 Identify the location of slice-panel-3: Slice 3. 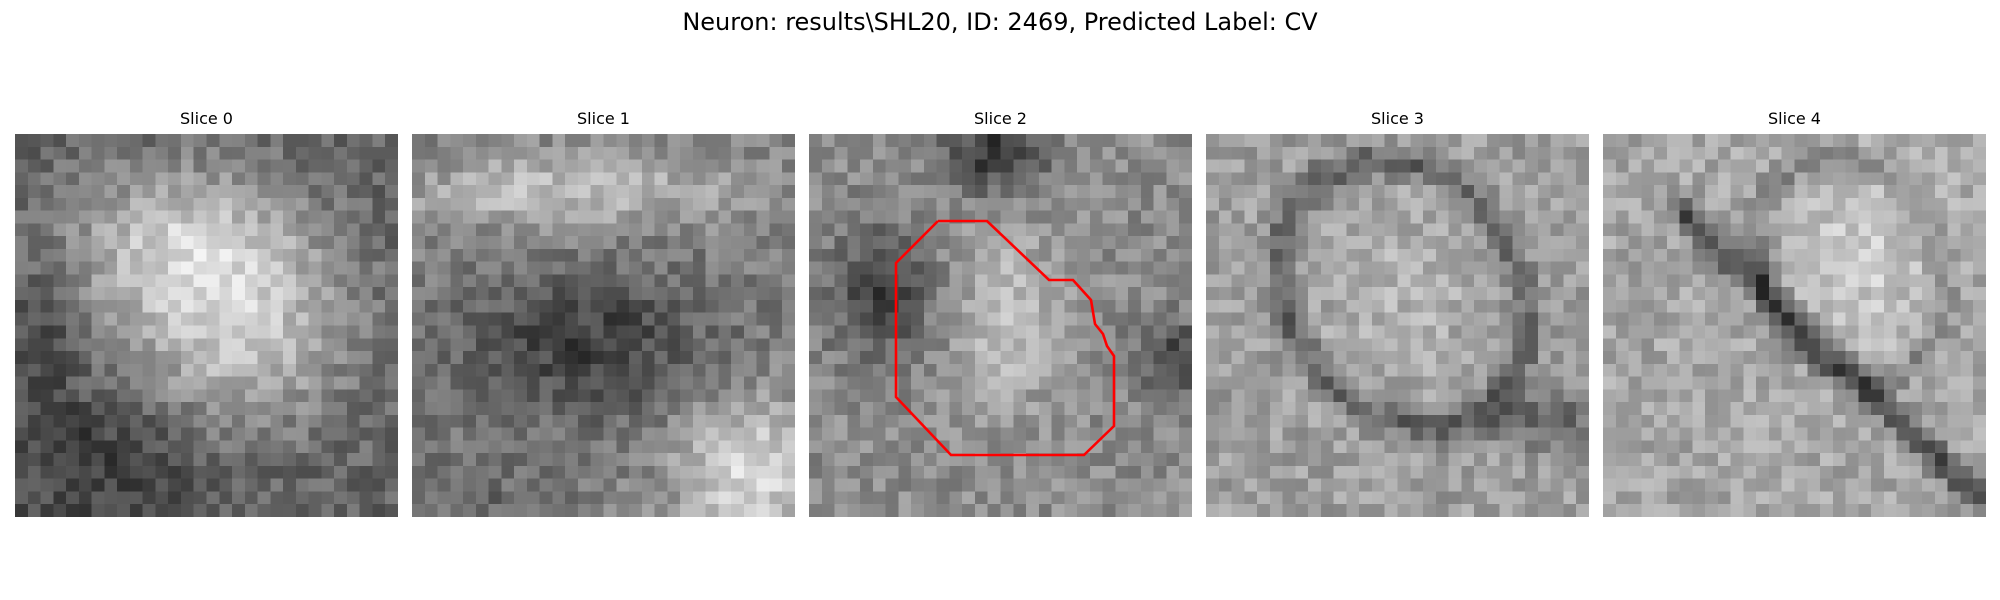
(1397, 312).